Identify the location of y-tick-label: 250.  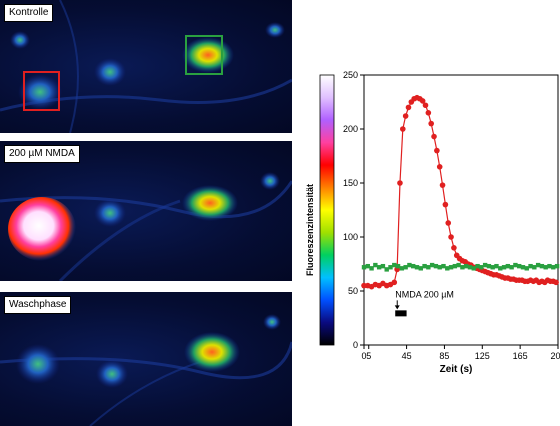
(350, 75).